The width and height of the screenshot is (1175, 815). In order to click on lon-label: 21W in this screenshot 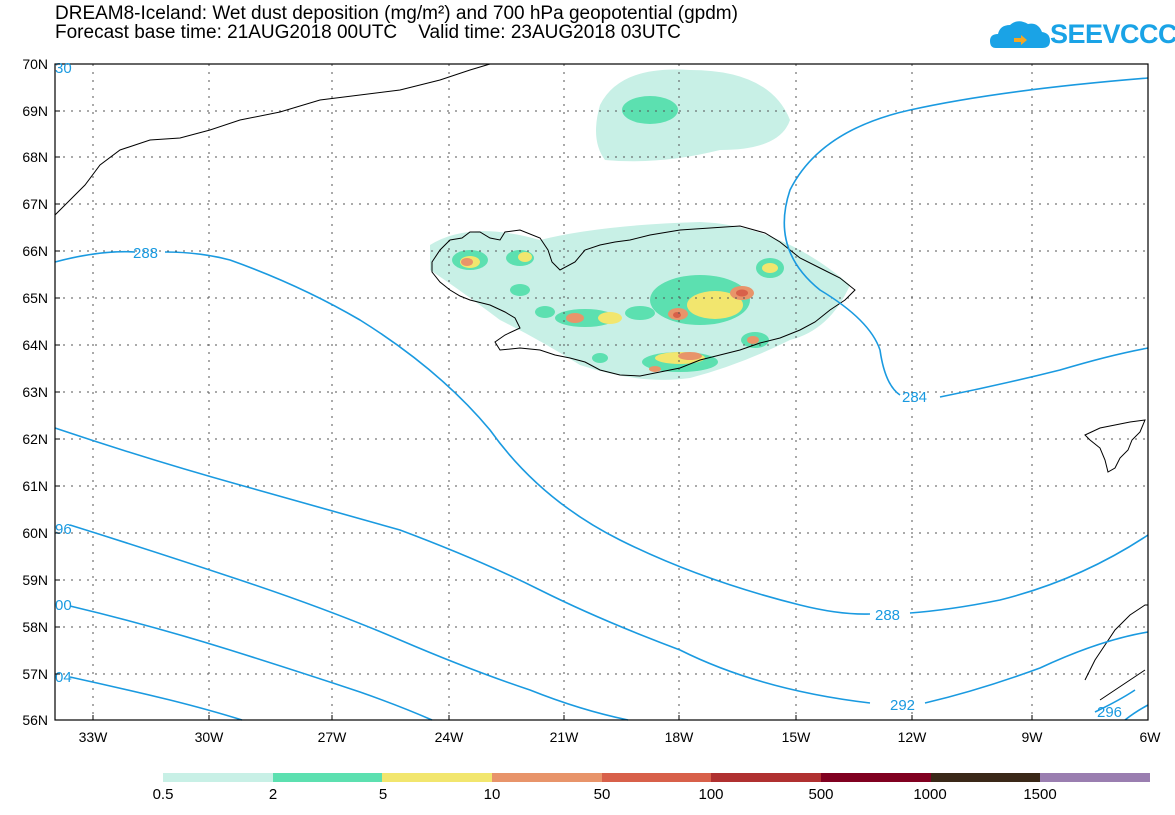, I will do `click(564, 737)`.